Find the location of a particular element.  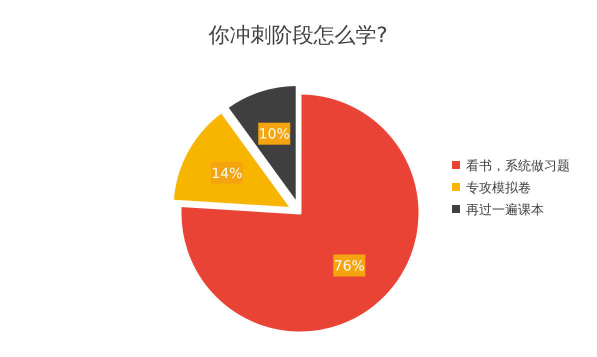

title: 你冲刺阶段怎么学? is located at coordinates (298, 35).